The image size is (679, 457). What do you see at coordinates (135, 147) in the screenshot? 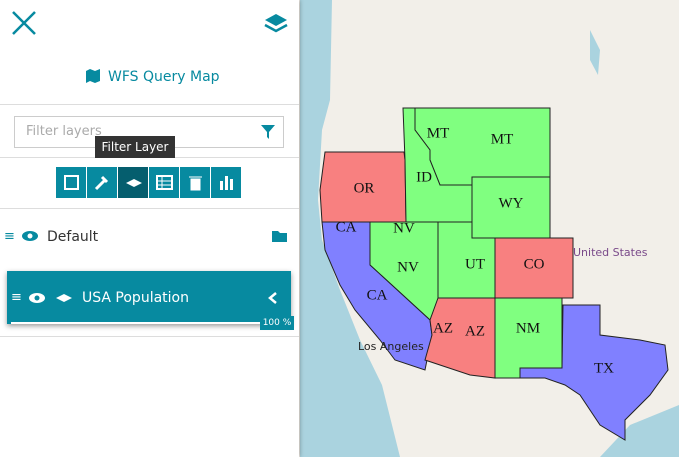
I see `tooltip: Filter Layer` at bounding box center [135, 147].